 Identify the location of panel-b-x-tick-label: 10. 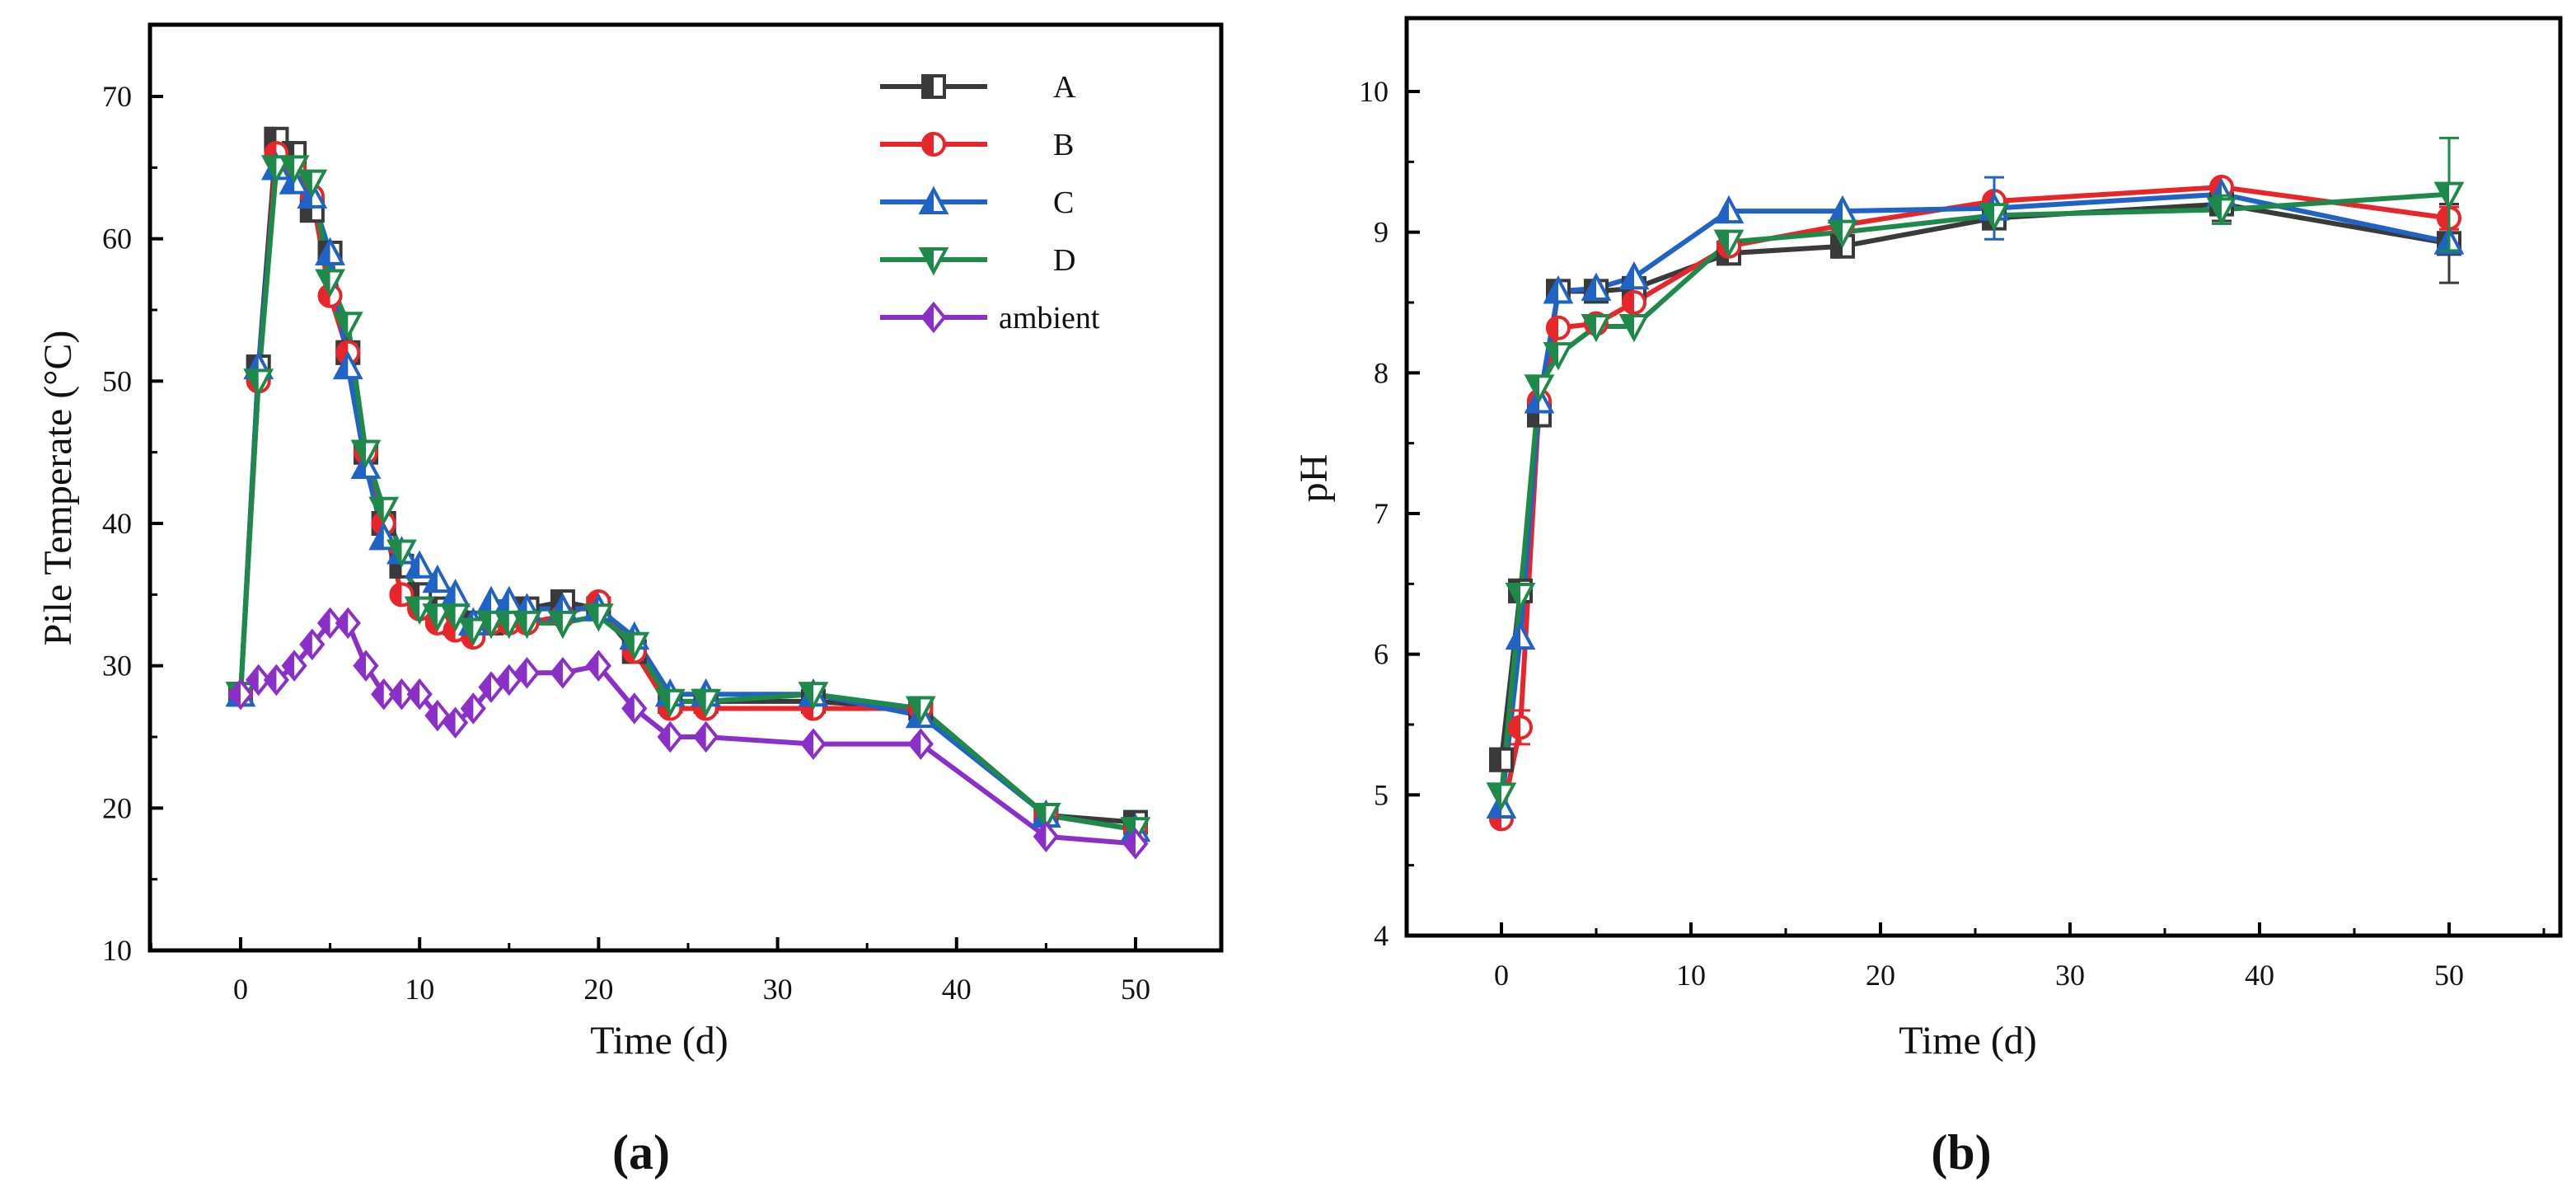
(1691, 975).